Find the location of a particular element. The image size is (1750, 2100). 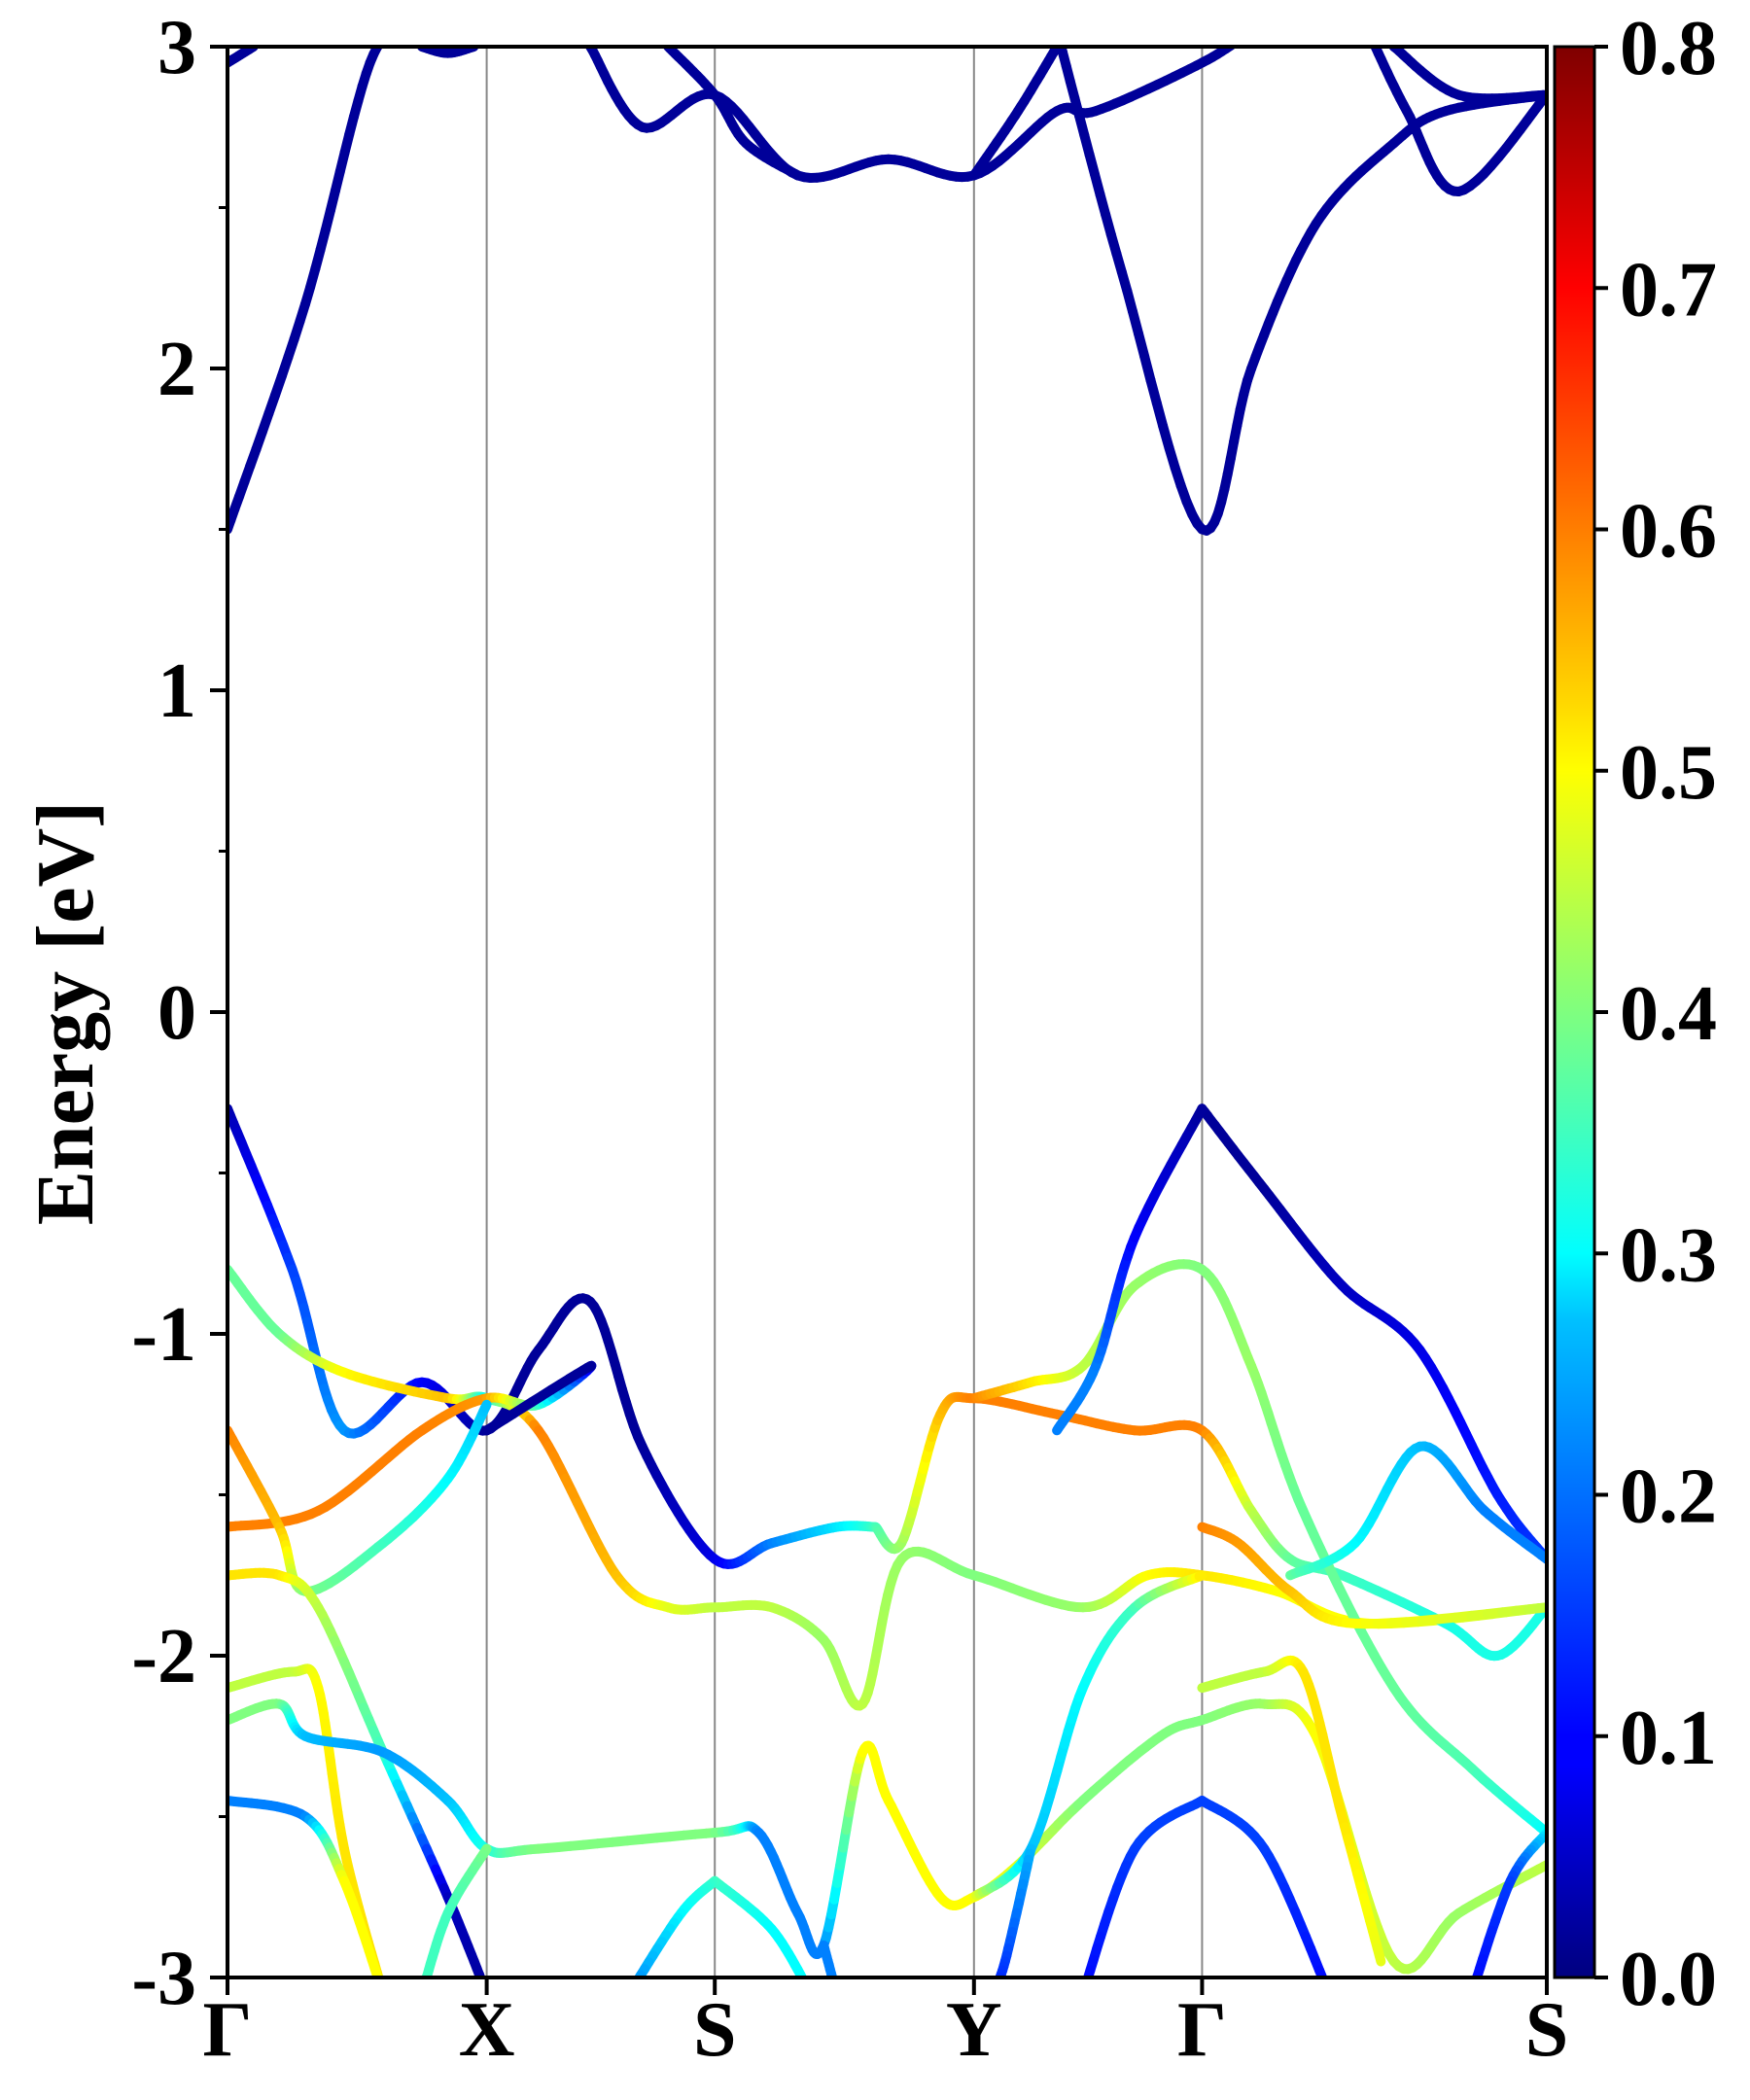

colorbar-tick-label: 0.6 is located at coordinates (1668, 532).